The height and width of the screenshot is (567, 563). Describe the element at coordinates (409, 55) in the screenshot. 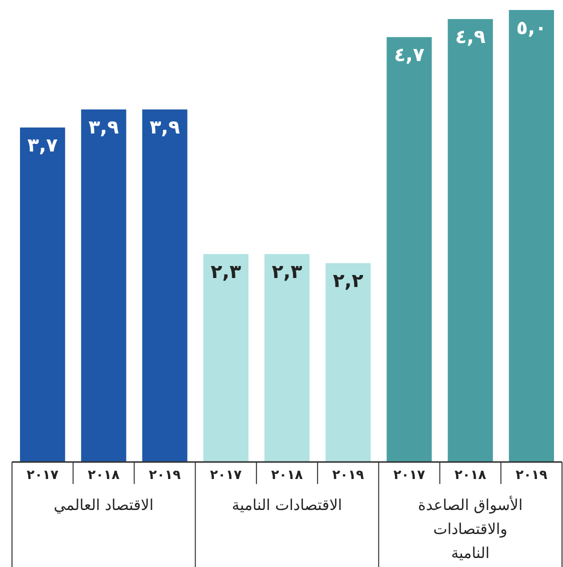

I see `data-label: ٤,٧` at that location.